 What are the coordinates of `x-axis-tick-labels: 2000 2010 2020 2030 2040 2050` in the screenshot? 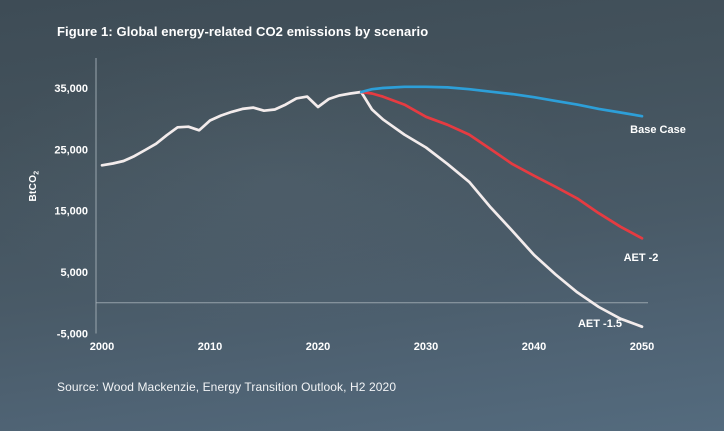 It's located at (372, 347).